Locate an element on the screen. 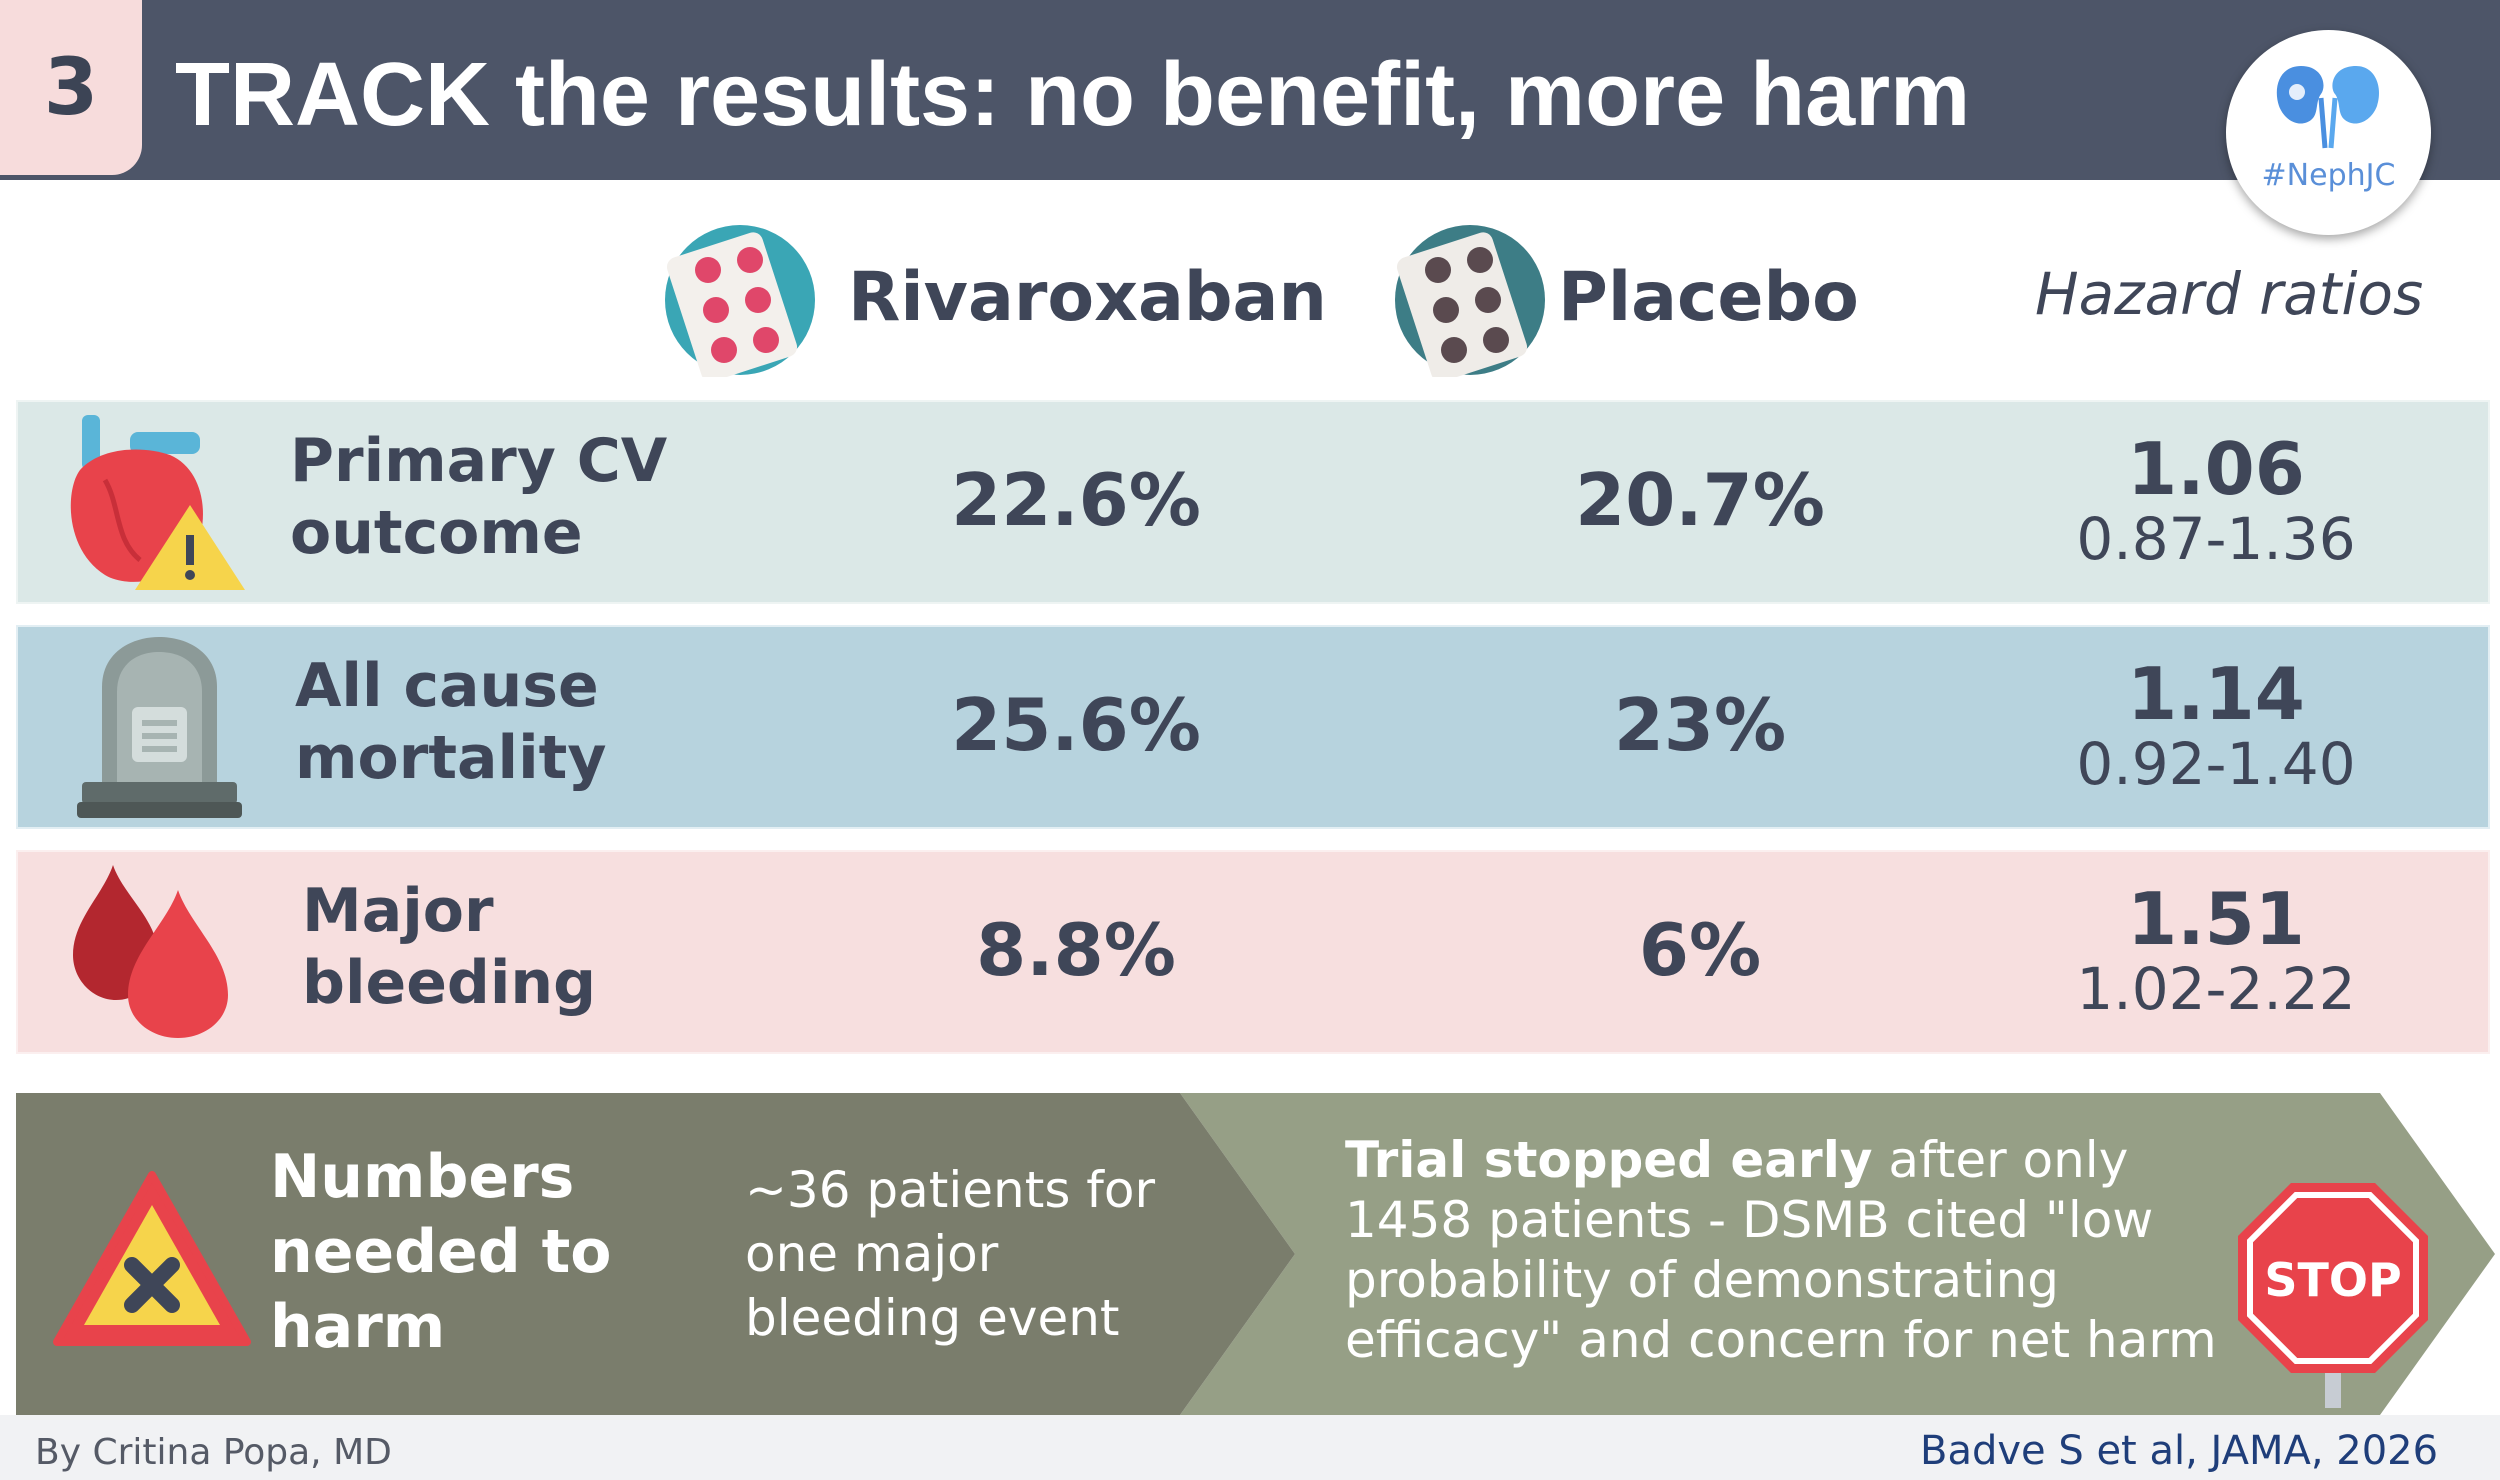 The image size is (2500, 1480). rivaroxaban-value: 22.6% is located at coordinates (1076, 500).